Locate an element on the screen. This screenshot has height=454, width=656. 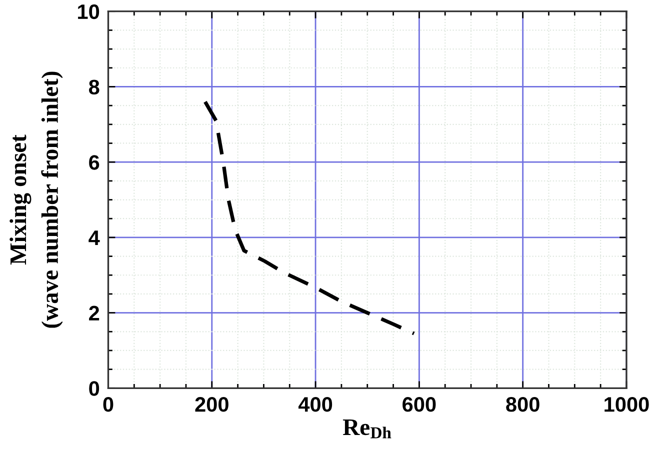
x-axis-title: Re$_{Dh}$ is located at coordinates (367, 429).